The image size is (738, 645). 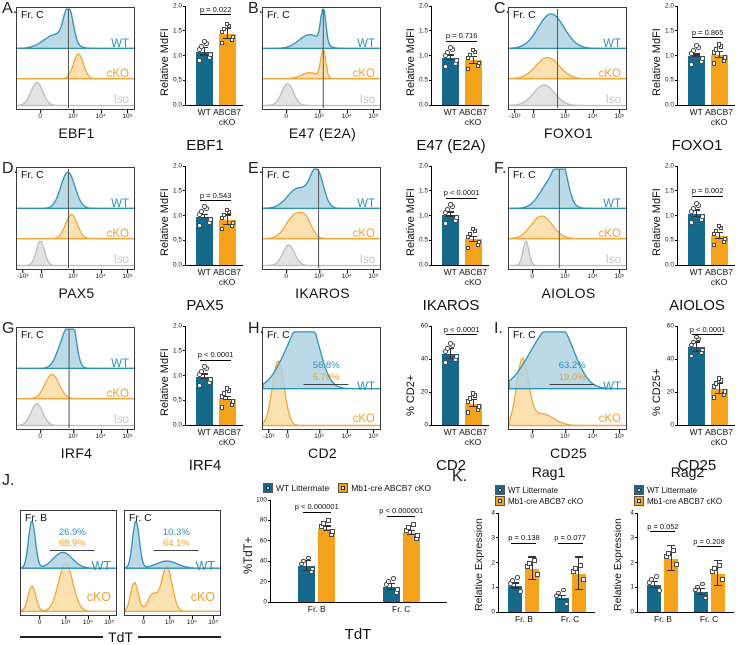 What do you see at coordinates (568, 293) in the screenshot?
I see `hist-x-label: AIOLOS` at bounding box center [568, 293].